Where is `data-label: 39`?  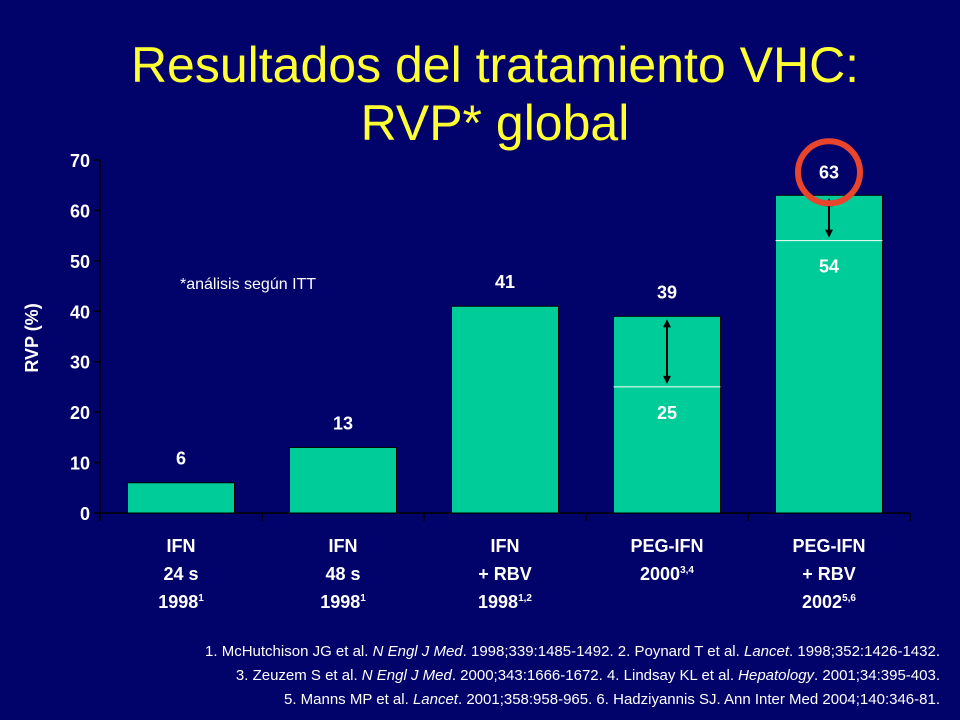
data-label: 39 is located at coordinates (667, 292).